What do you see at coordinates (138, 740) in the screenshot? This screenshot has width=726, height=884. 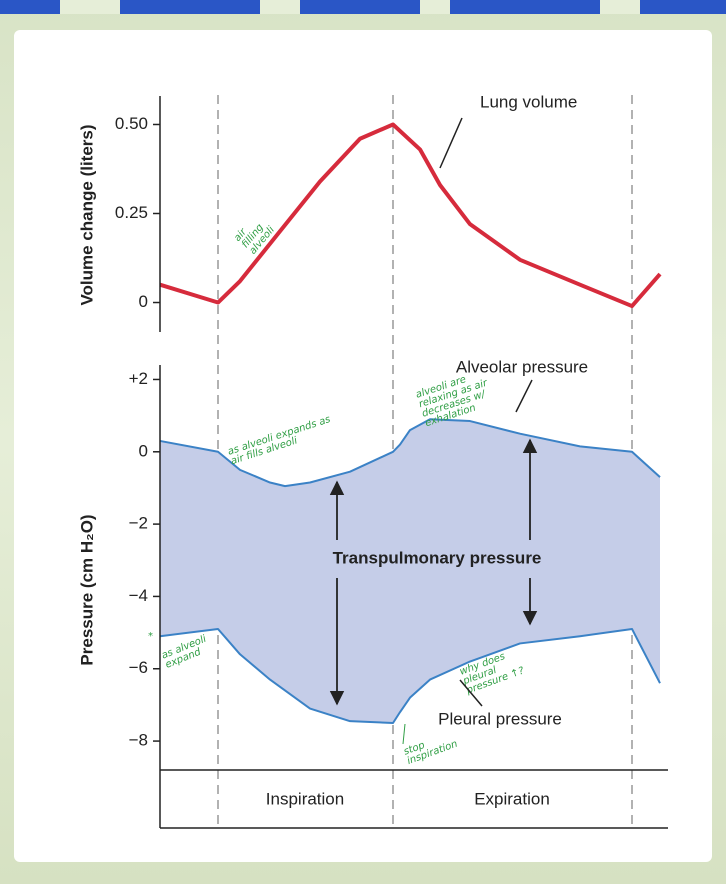 I see `y-tick-label: −8` at bounding box center [138, 740].